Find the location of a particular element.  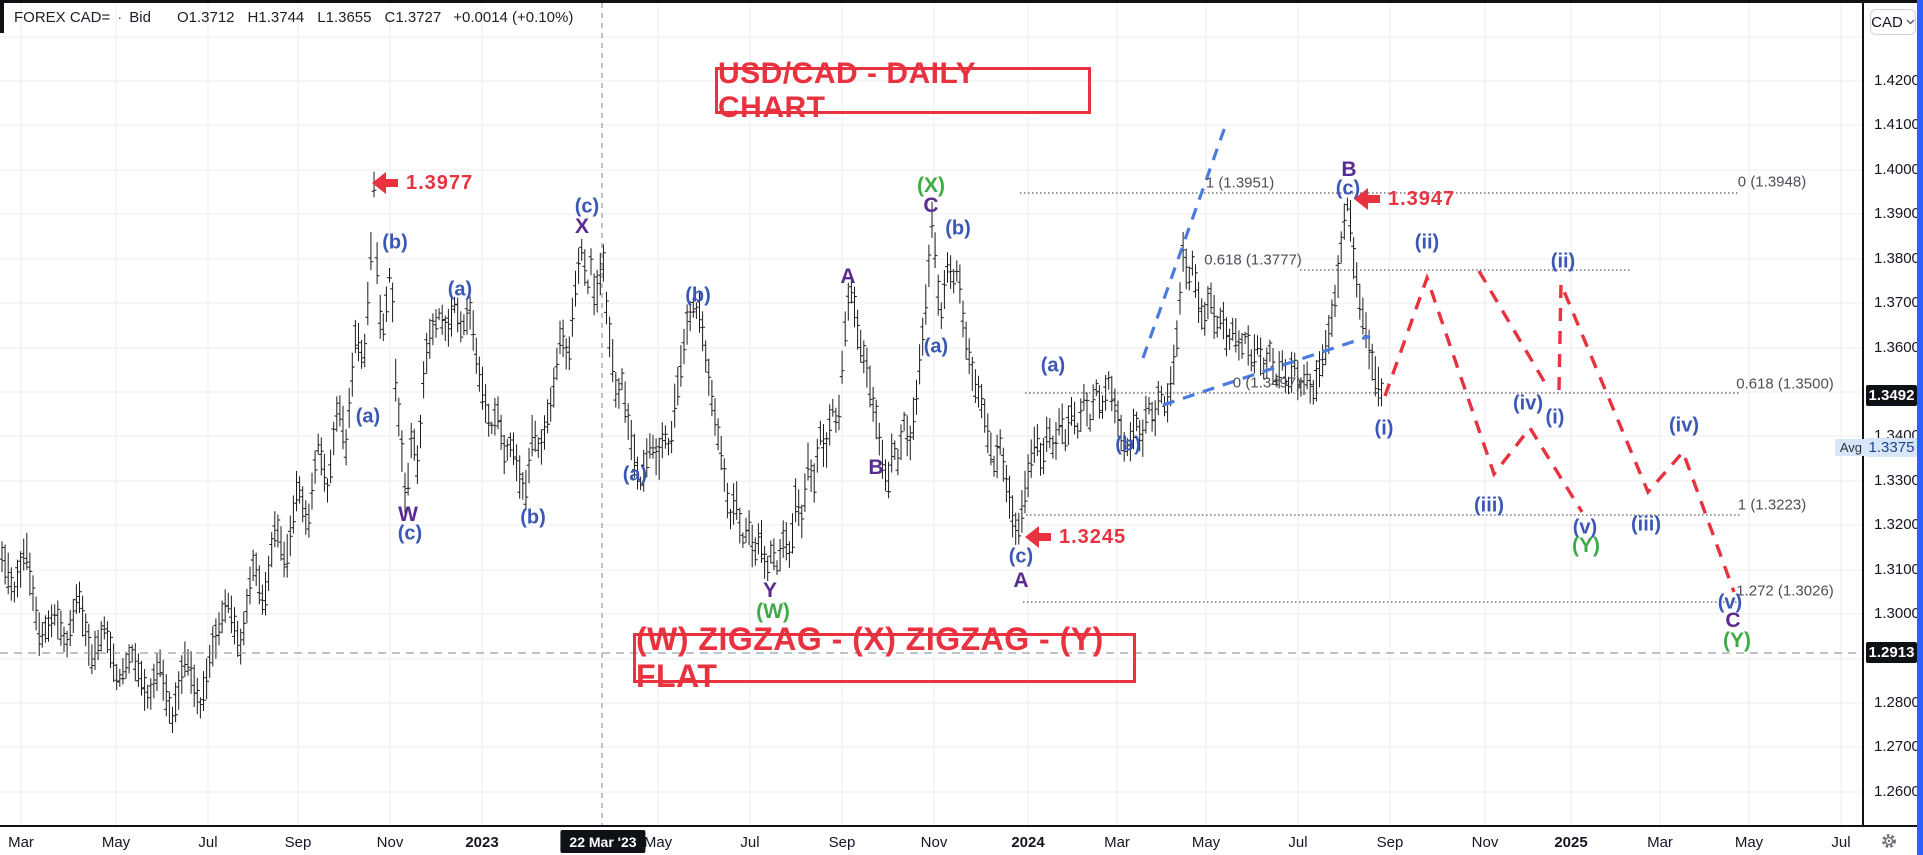

fib-level-label: 1 (1.3951) is located at coordinates (1240, 183).